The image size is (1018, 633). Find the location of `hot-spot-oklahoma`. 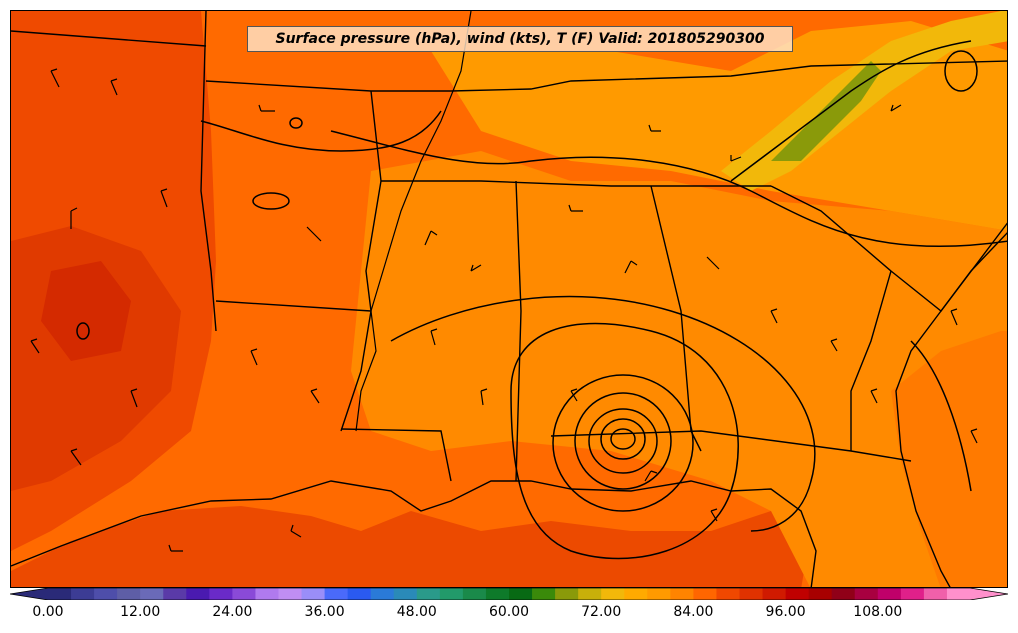

hot-spot-oklahoma is located at coordinates (86, 311).